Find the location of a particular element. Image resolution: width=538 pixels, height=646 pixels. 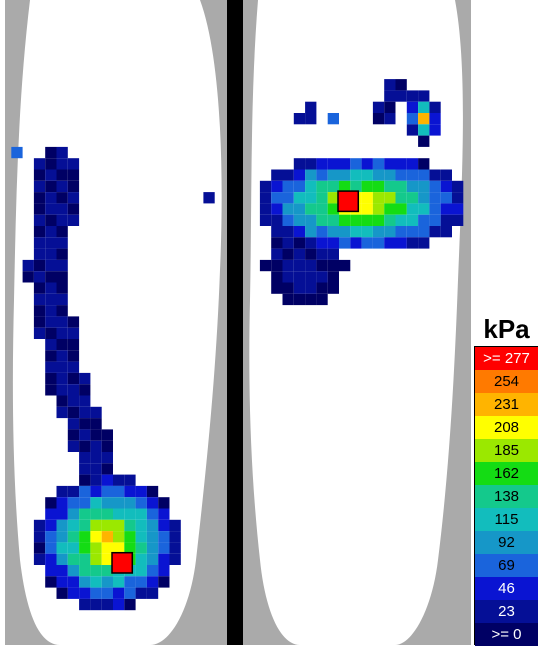

legend-bin: 92 is located at coordinates (506, 542).